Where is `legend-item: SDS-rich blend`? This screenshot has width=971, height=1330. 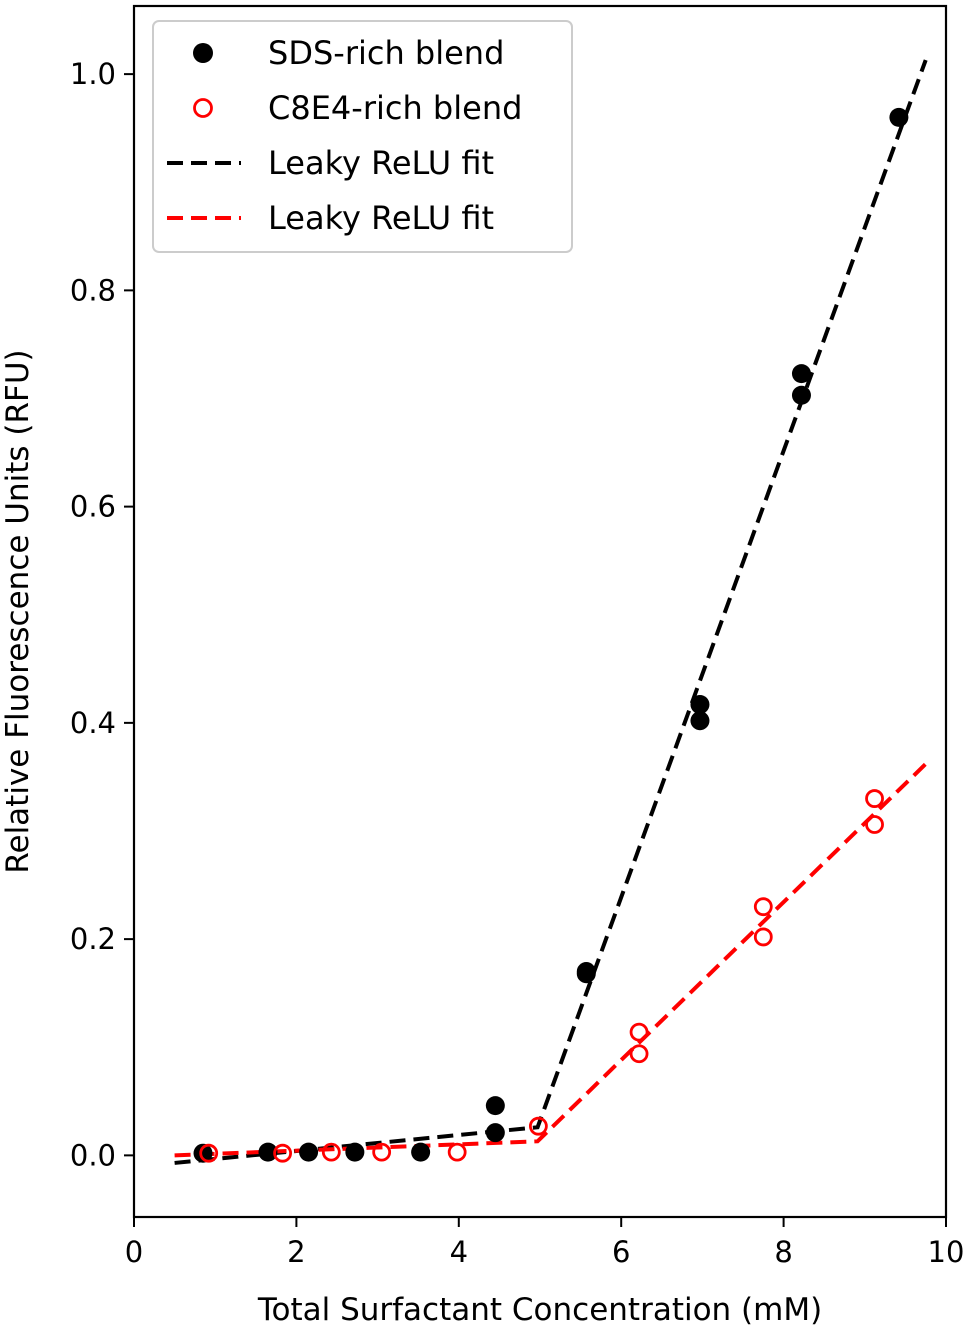
legend-item: SDS-rich blend is located at coordinates (348, 53).